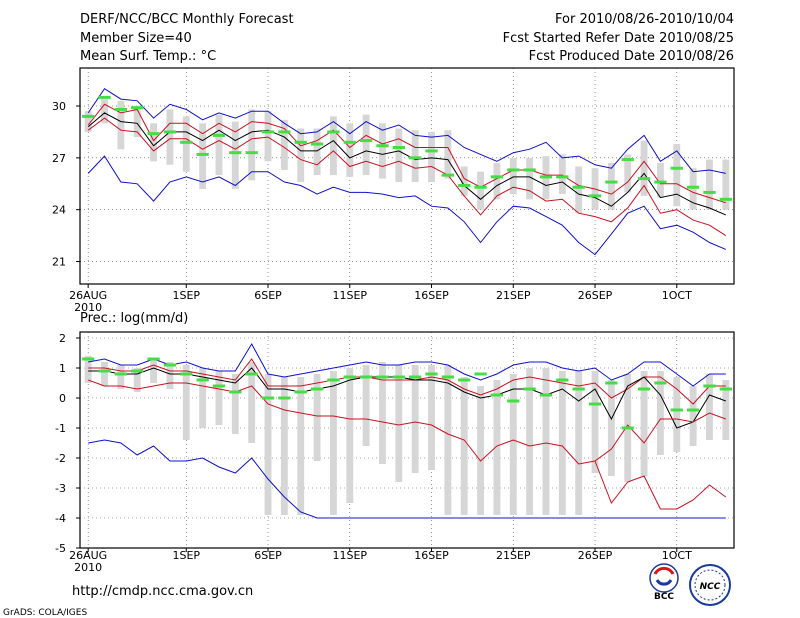  Describe the element at coordinates (59, 262) in the screenshot. I see `y-tick-label: 21` at that location.